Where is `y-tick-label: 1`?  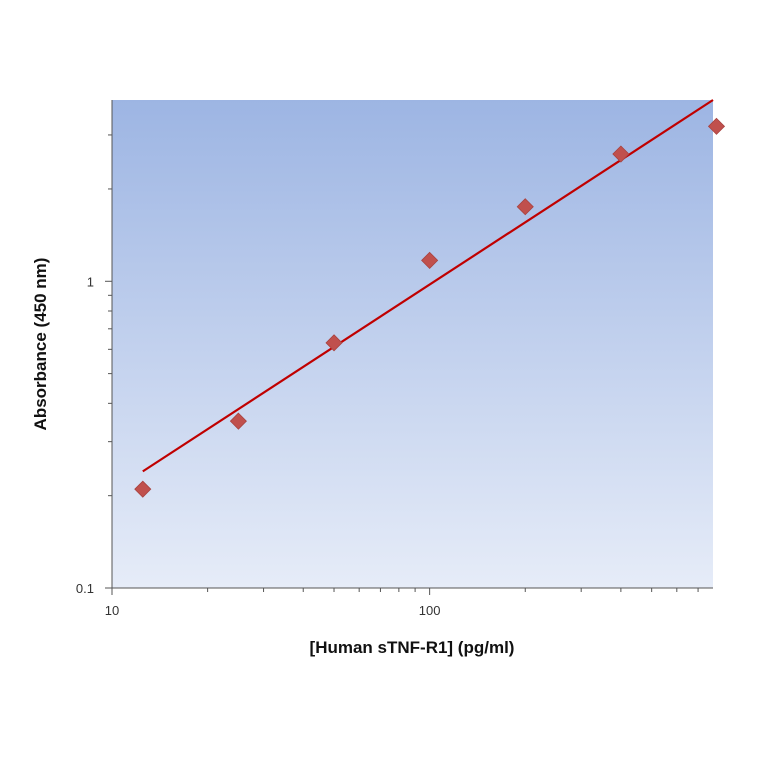
y-tick-label: 1 is located at coordinates (90, 281).